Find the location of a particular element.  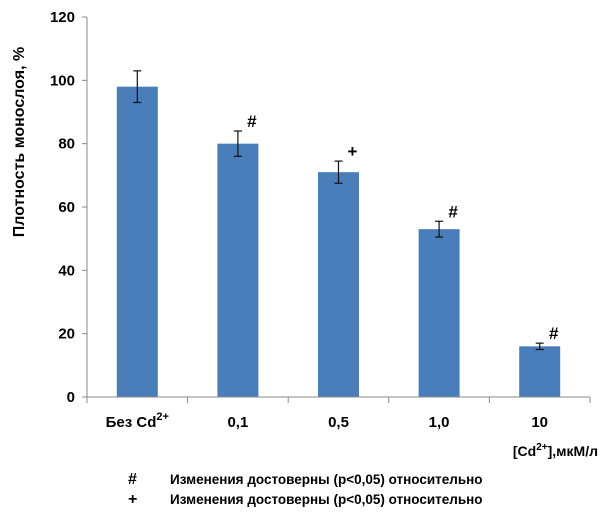

x-unit-ion: Cd is located at coordinates (527, 451).